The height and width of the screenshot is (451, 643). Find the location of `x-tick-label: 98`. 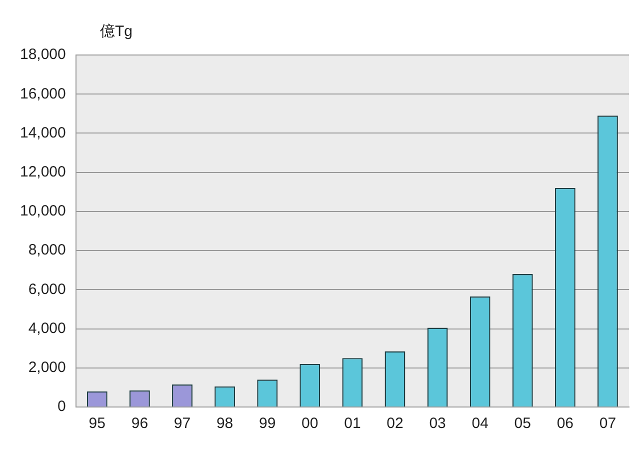

x-tick-label: 98 is located at coordinates (225, 423).